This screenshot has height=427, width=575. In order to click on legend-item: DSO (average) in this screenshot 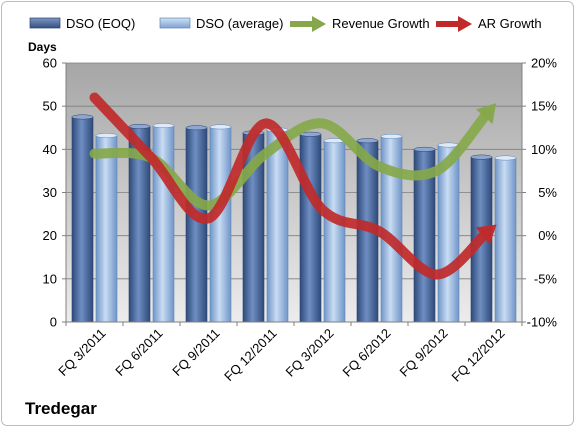, I will do `click(221, 23)`.